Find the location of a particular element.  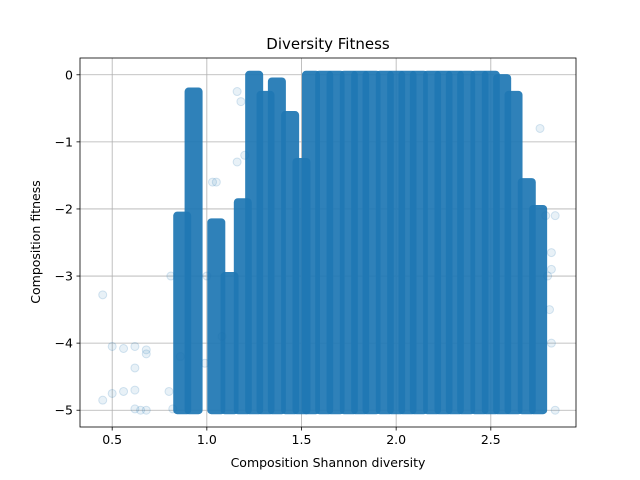

y-tick-label: −2 is located at coordinates (64, 208).